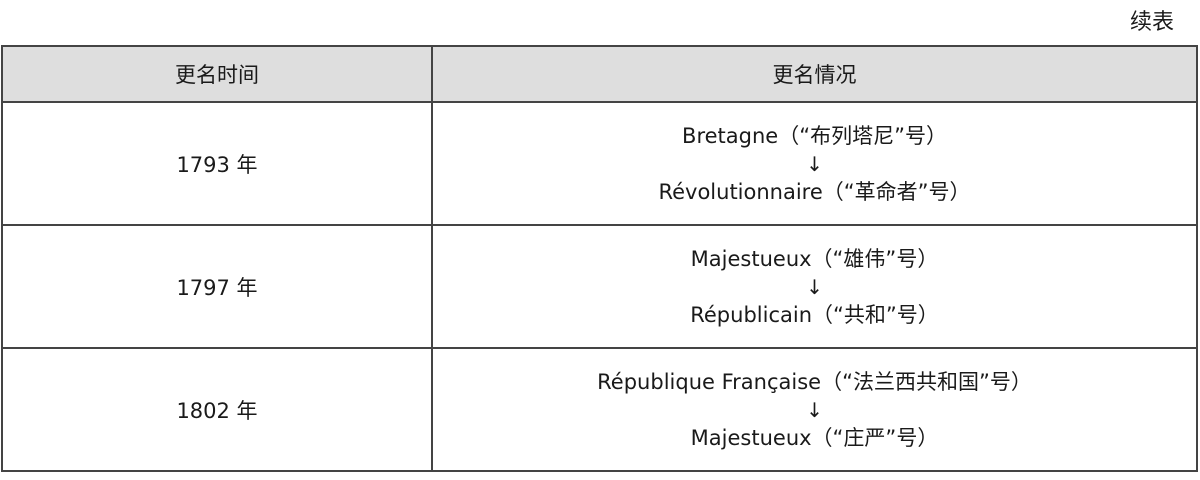  Describe the element at coordinates (217, 74) in the screenshot. I see `header-rename-time: 更名时间` at that location.